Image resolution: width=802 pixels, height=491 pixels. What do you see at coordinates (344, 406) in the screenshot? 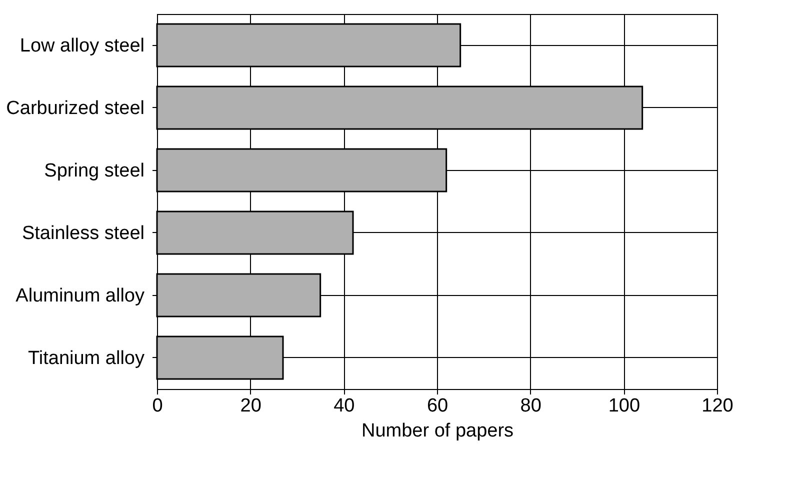
I see `x-tick-label: 40` at bounding box center [344, 406].